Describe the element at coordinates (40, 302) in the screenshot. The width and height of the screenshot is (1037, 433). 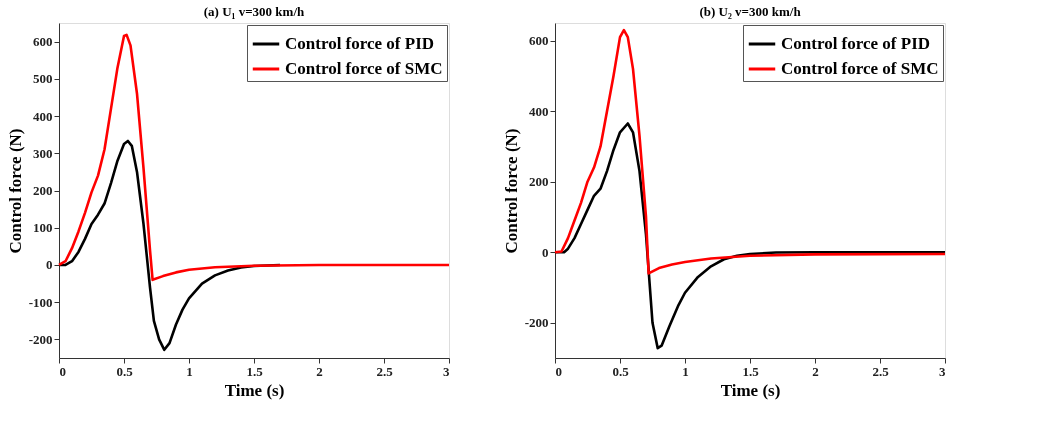
I see `y-tick-label: -100` at that location.